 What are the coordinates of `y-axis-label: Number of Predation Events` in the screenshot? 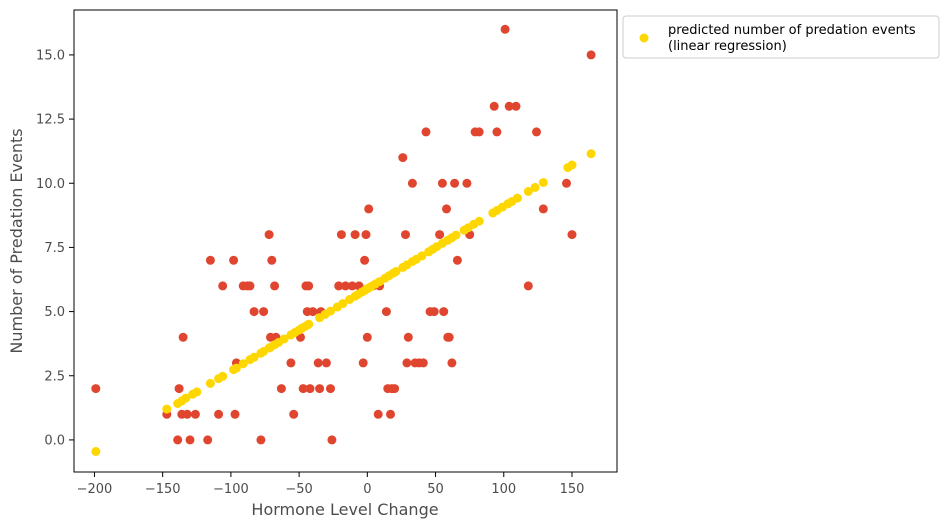 It's located at (16, 240).